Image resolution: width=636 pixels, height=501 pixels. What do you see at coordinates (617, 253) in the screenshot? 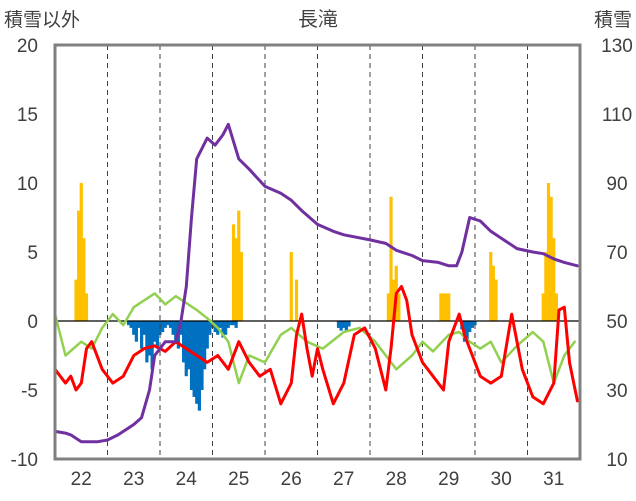
I see `right-axis-ticks: 10 30 50 70 90 110 130` at bounding box center [617, 253].